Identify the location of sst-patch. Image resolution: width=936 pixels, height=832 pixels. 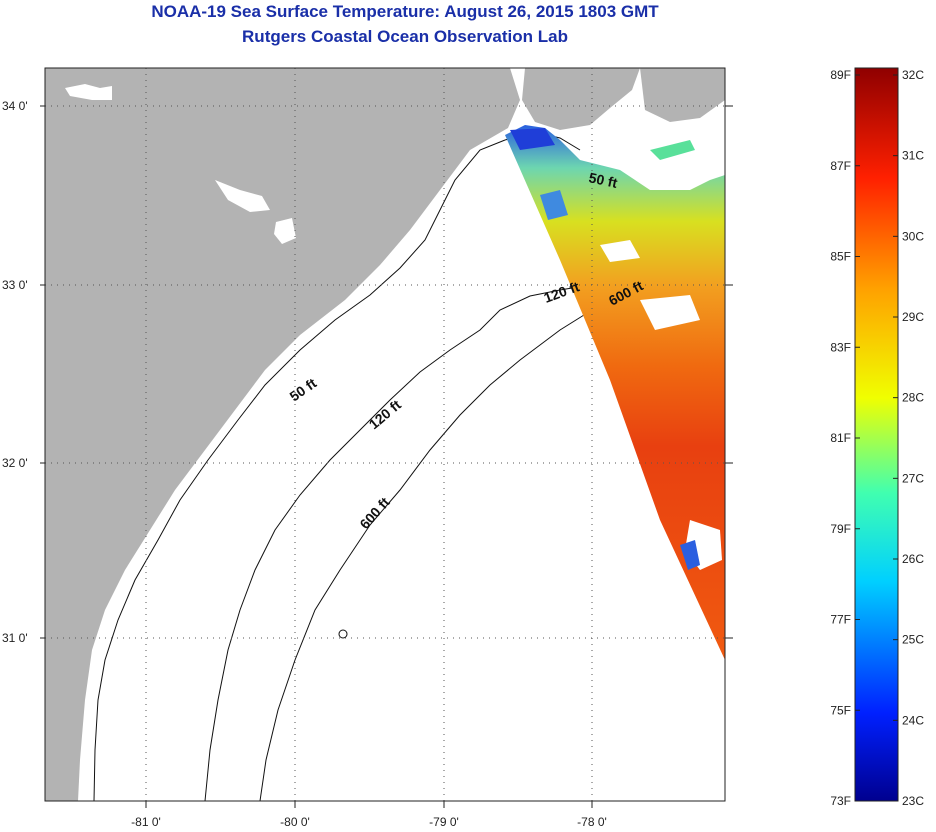
(672, 150).